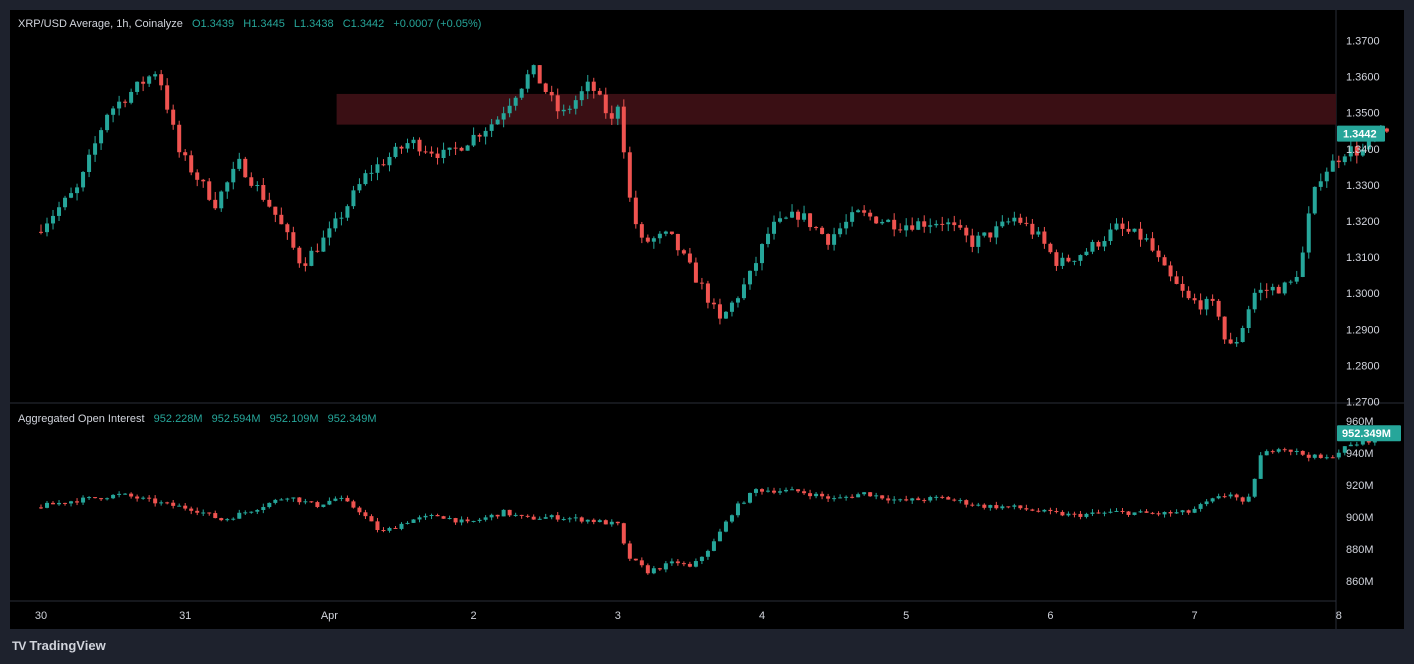  What do you see at coordinates (1363, 186) in the screenshot?
I see `price-axis-tick-label: 1.3300` at bounding box center [1363, 186].